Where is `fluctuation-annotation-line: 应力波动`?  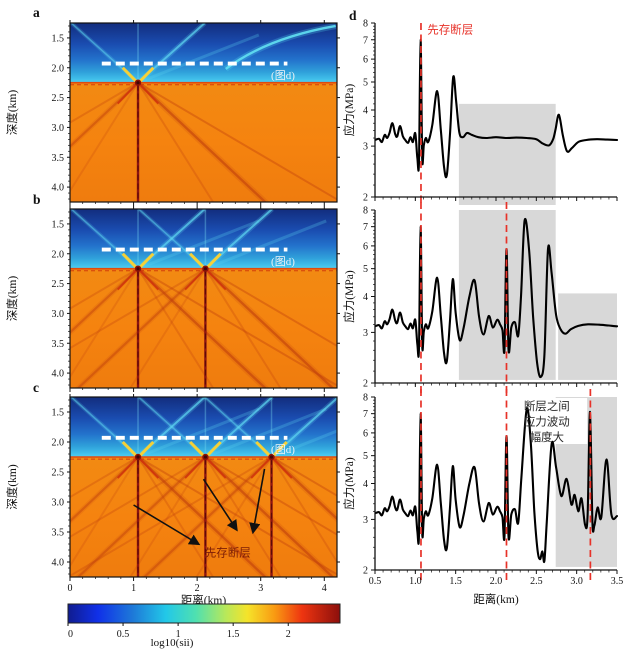
fluctuation-annotation-line: 应力波动 is located at coordinates (547, 422).